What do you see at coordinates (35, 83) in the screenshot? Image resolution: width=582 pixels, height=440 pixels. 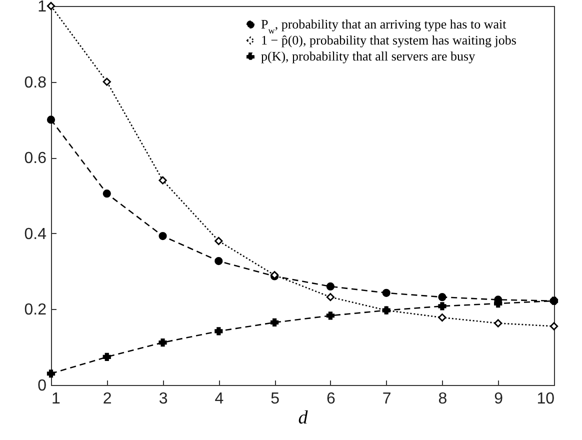 I see `y-tick-label: 0.8` at bounding box center [35, 83].